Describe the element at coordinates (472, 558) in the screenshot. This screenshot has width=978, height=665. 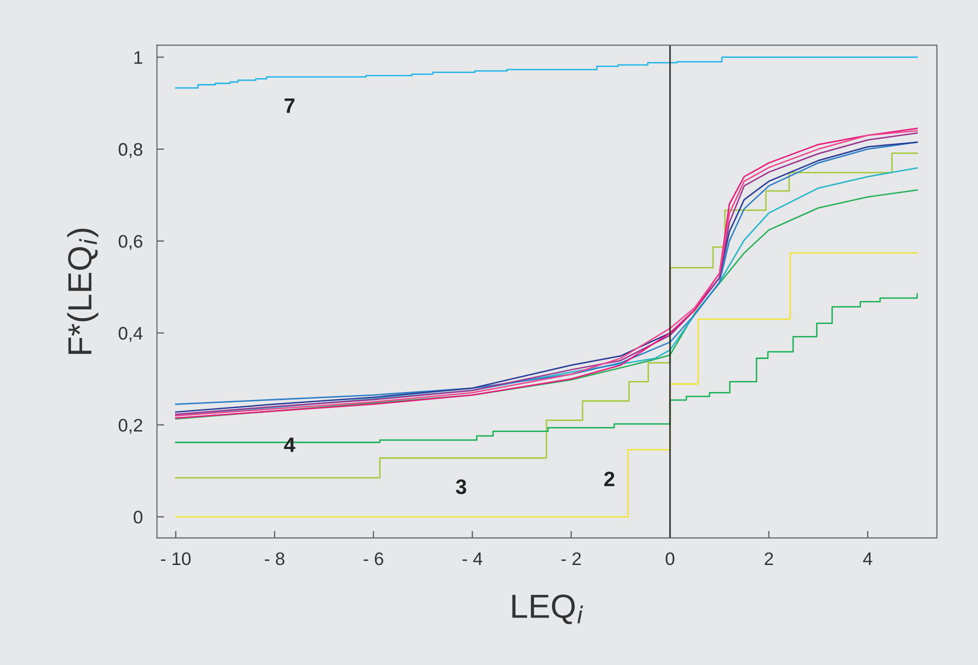
I see `x-tick-label: - 4` at that location.